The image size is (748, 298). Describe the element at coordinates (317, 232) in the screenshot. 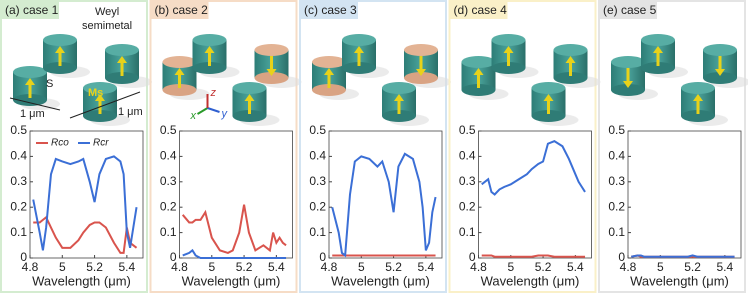

I see `y-tick-label: 0.1` at that location.